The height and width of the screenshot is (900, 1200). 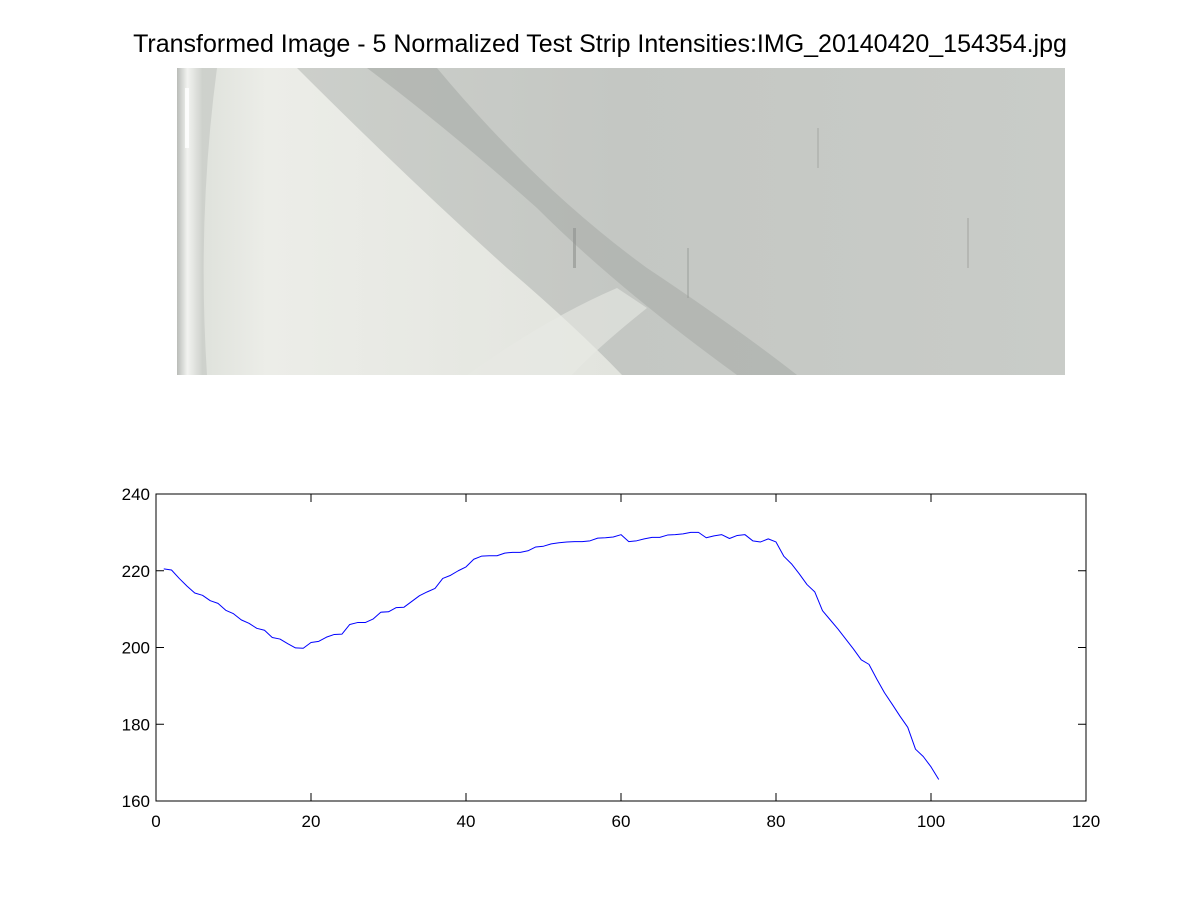 What do you see at coordinates (155, 821) in the screenshot?
I see `x-tick-label: 0` at bounding box center [155, 821].